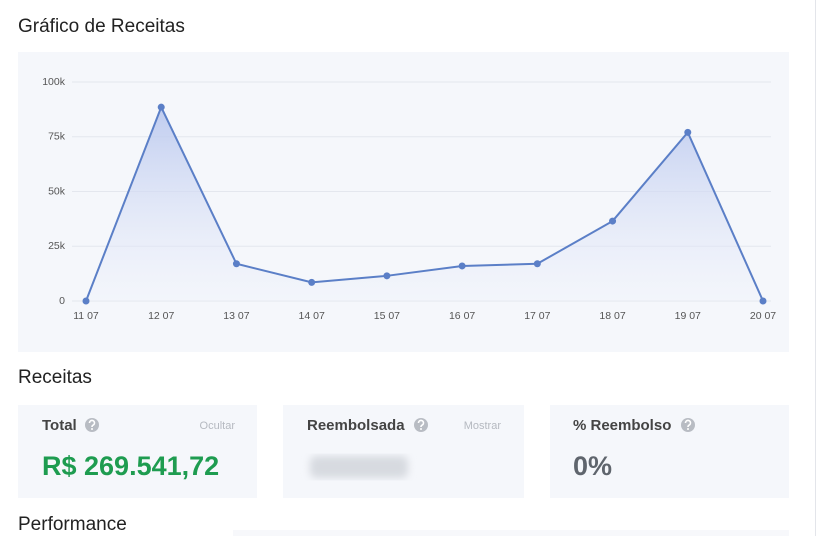 Image resolution: width=817 pixels, height=536 pixels. What do you see at coordinates (688, 316) in the screenshot?
I see `x-tick-label: 19 07` at bounding box center [688, 316].